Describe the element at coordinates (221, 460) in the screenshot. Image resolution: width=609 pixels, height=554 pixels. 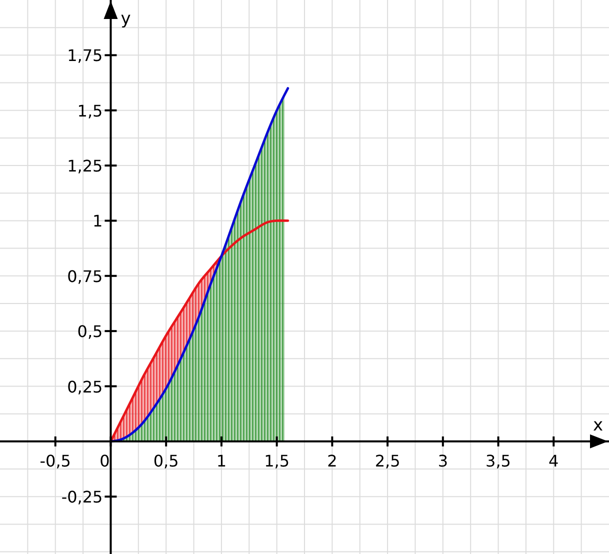
I see `x-tick-label: 1` at that location.